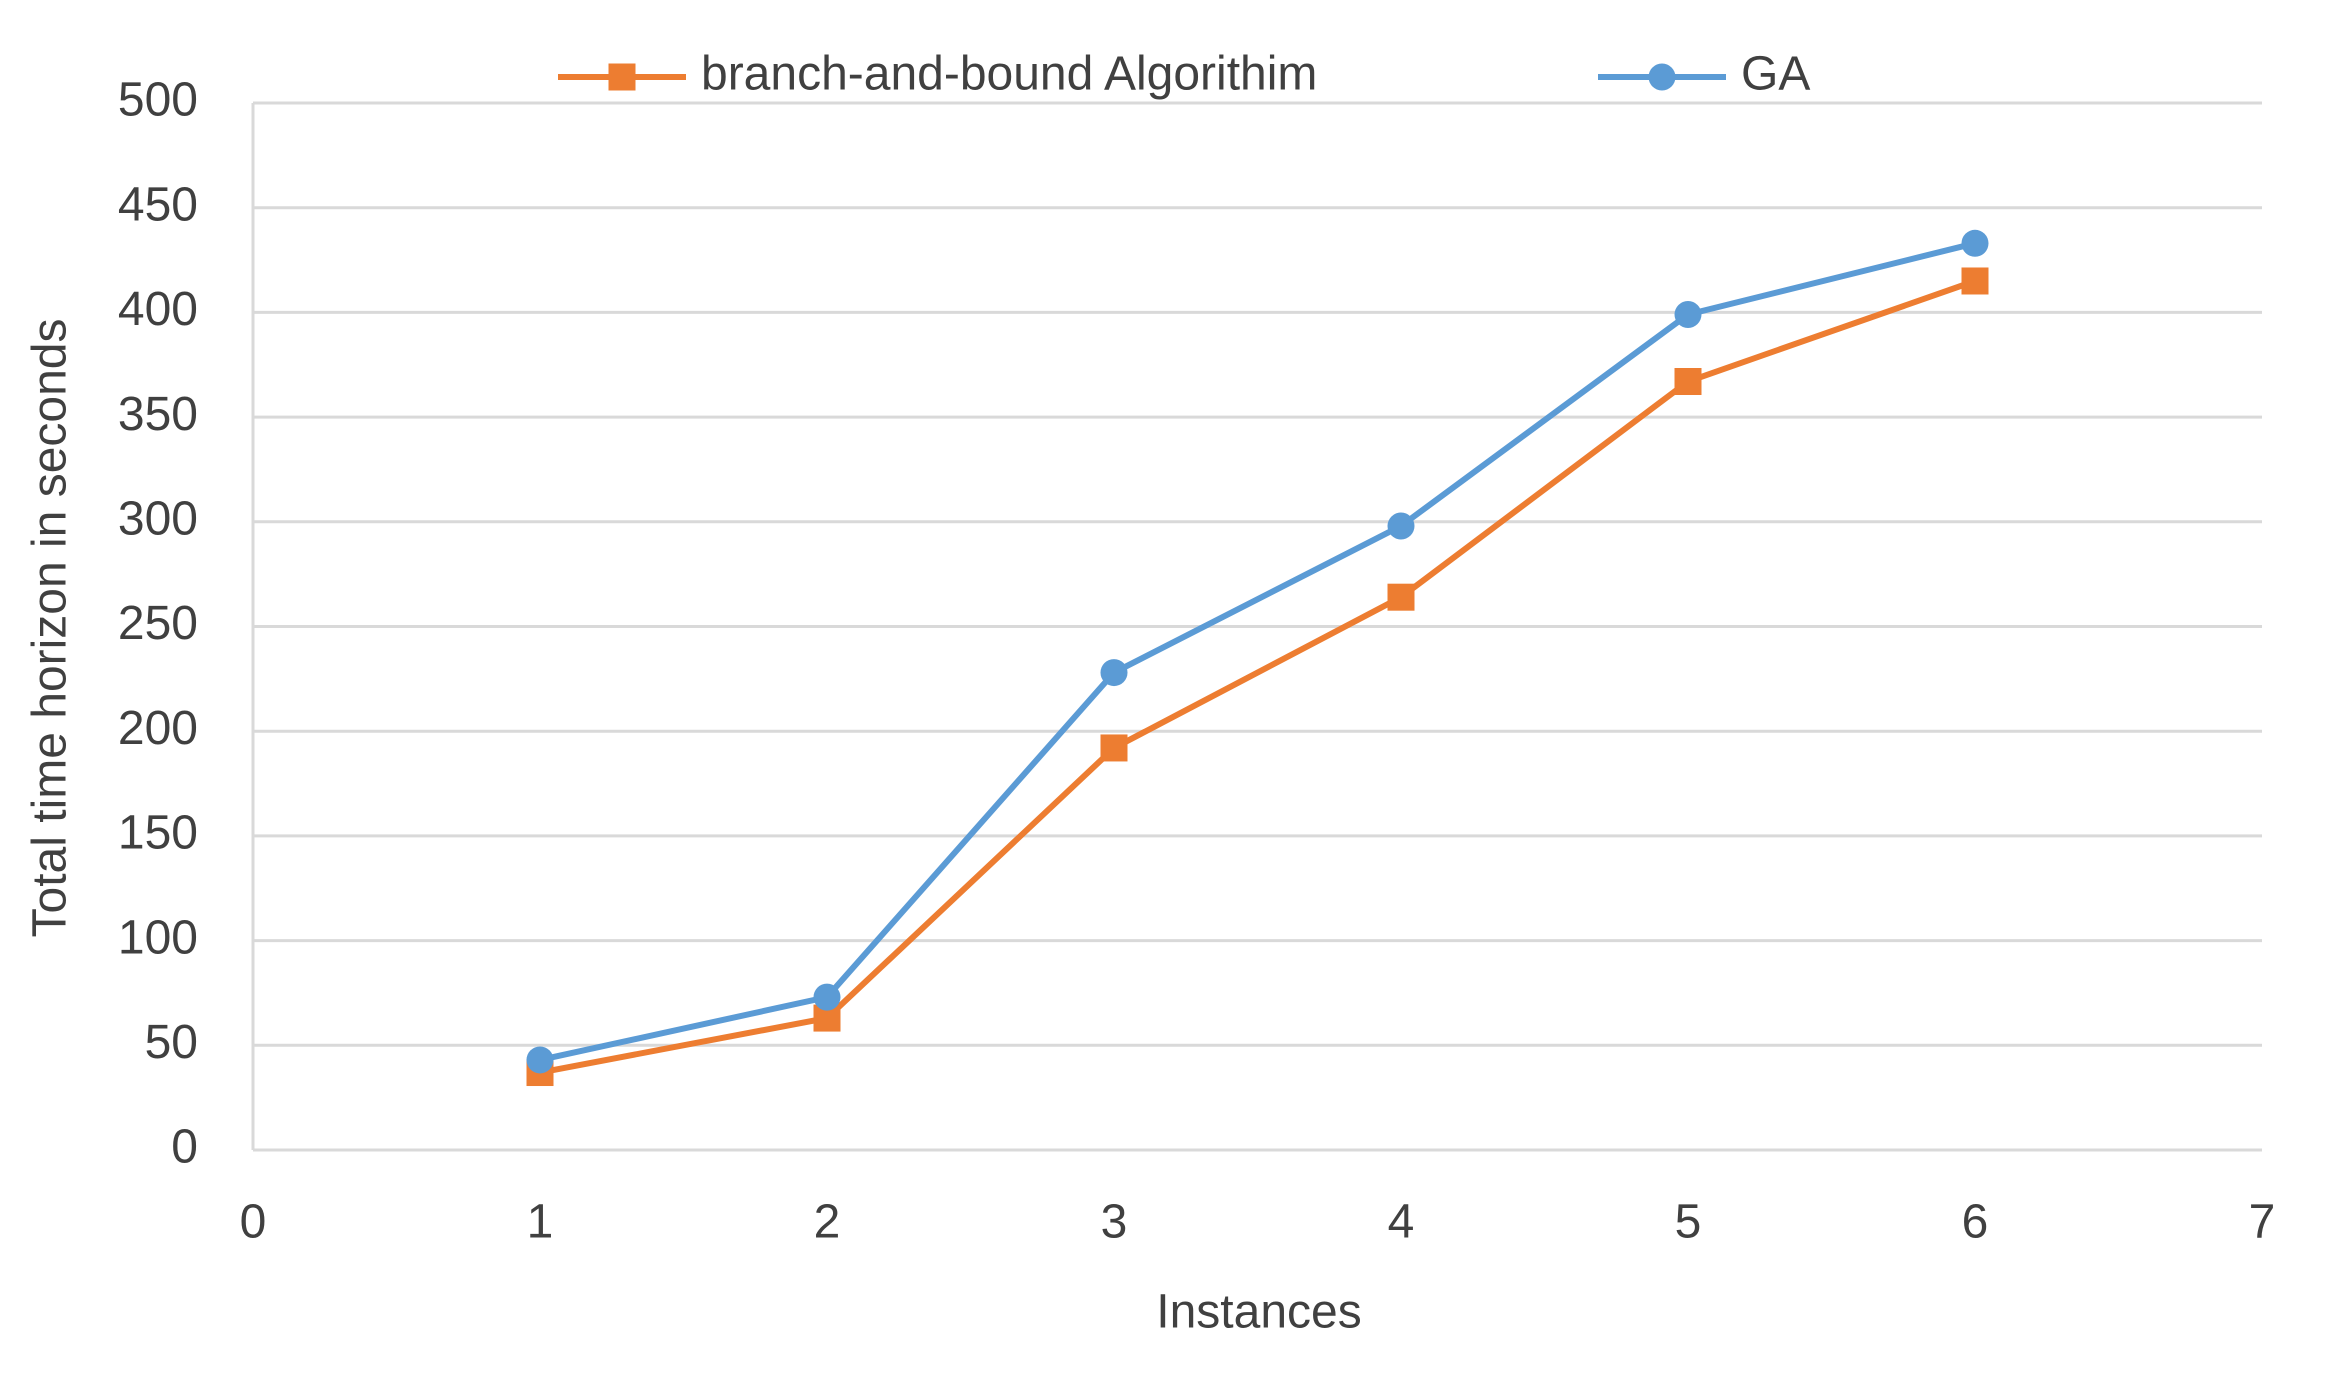  What do you see at coordinates (158, 833) in the screenshot?
I see `y-tick-label: 150` at bounding box center [158, 833].